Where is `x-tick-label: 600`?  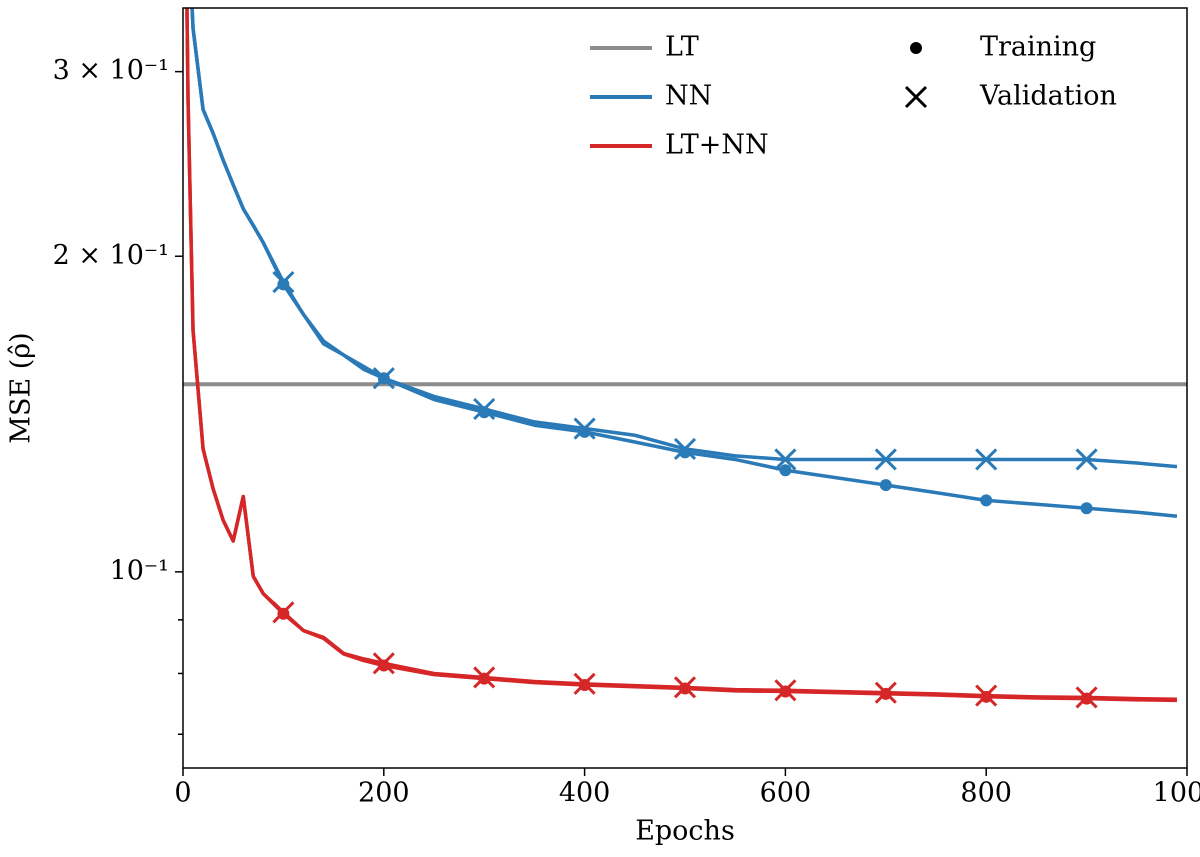 x-tick-label: 600 is located at coordinates (786, 793).